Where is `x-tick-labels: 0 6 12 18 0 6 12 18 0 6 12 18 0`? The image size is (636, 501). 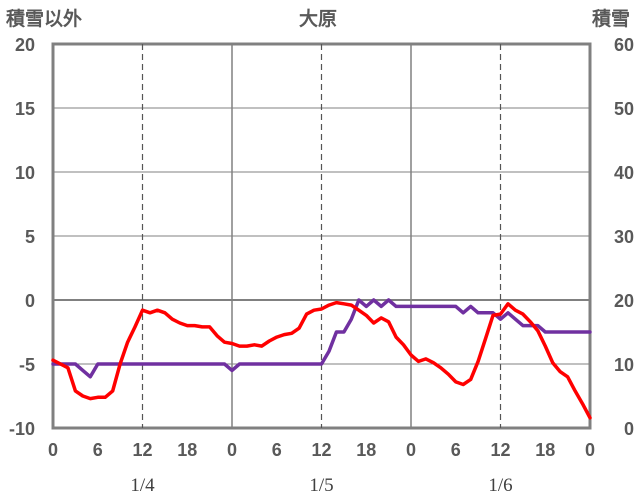 x-tick-labels: 0 6 12 18 0 6 12 18 0 6 12 18 0 is located at coordinates (321, 450).